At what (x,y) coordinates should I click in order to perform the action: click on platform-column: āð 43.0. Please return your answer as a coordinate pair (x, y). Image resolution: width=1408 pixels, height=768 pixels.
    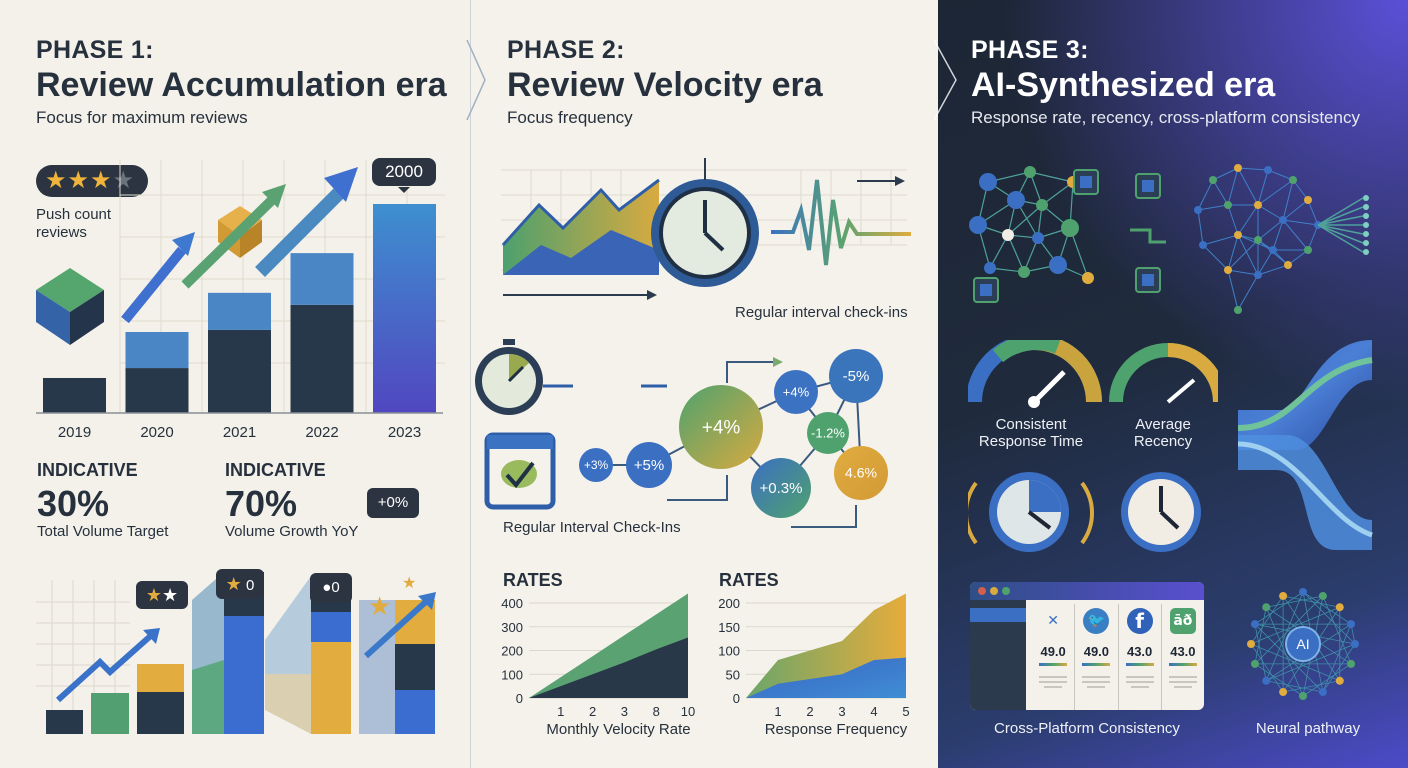
    Looking at the image, I should click on (1183, 657).